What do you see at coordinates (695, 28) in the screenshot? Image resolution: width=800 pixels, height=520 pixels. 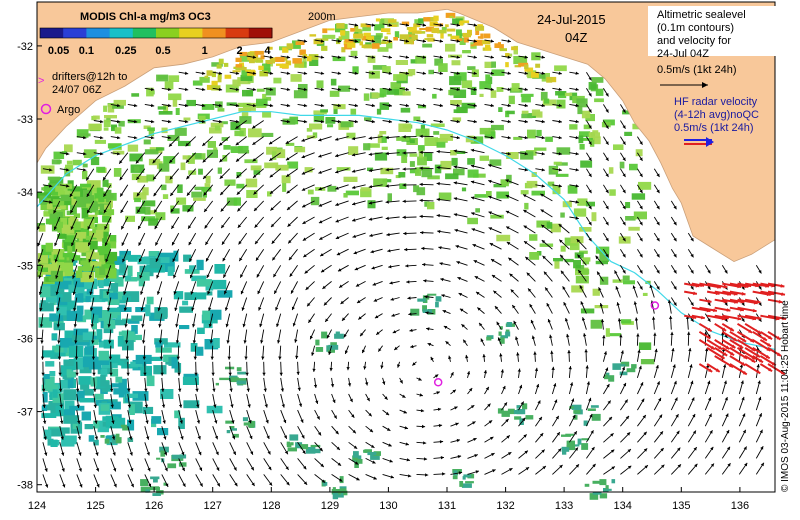 I see `altimetry-legend-line-2: (0.1m contours)` at bounding box center [695, 28].